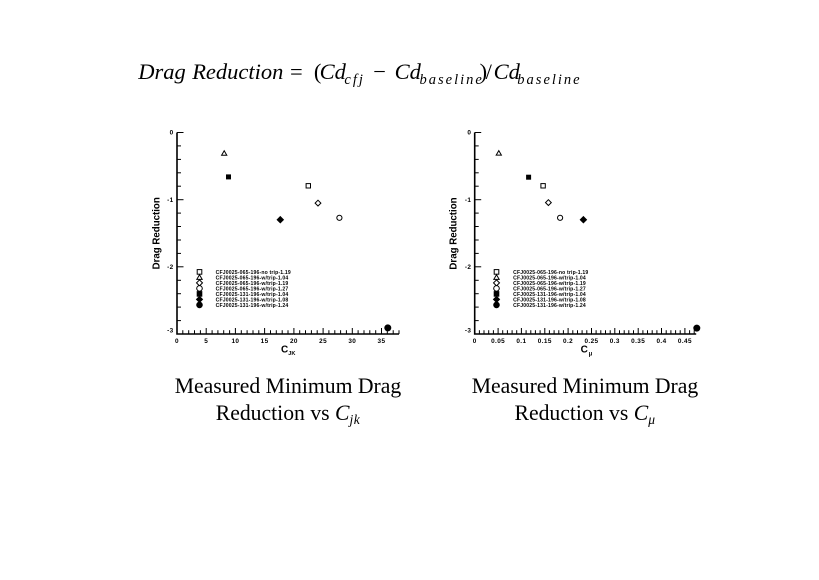 This screenshot has width=819, height=580. I want to click on svg-text: 10, so click(235, 341).